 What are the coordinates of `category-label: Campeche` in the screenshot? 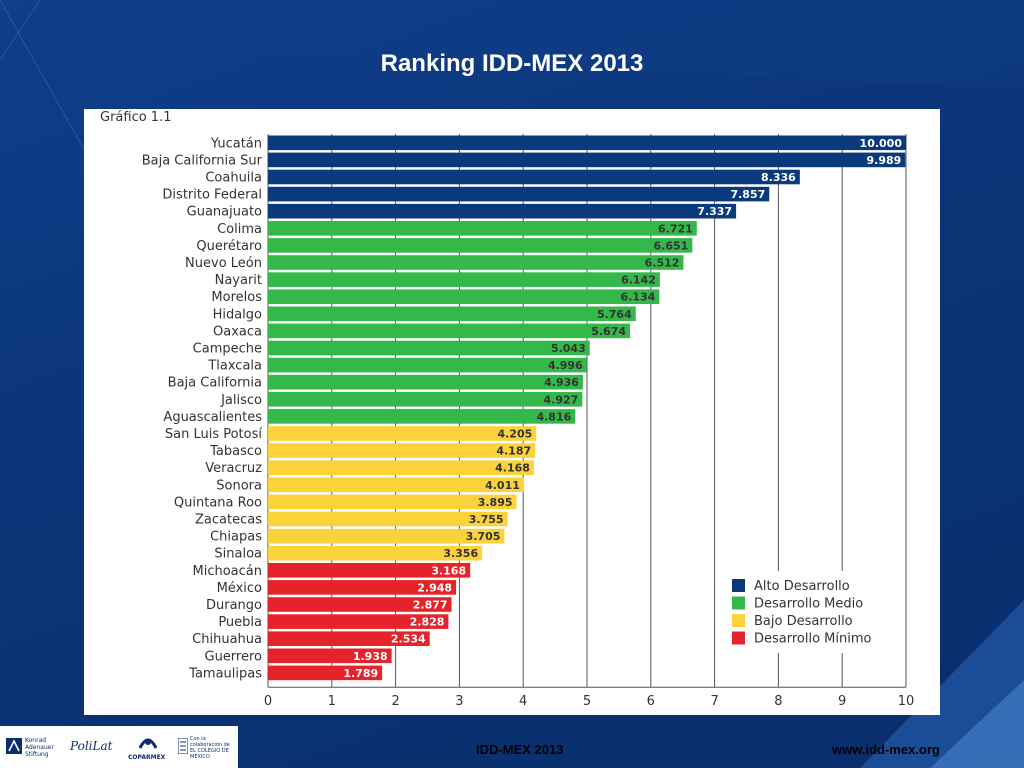 It's located at (227, 349).